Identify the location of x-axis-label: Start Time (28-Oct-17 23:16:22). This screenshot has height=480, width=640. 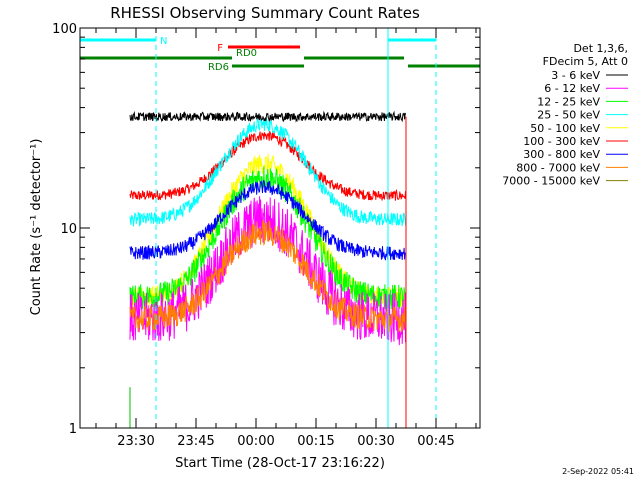
(280, 463).